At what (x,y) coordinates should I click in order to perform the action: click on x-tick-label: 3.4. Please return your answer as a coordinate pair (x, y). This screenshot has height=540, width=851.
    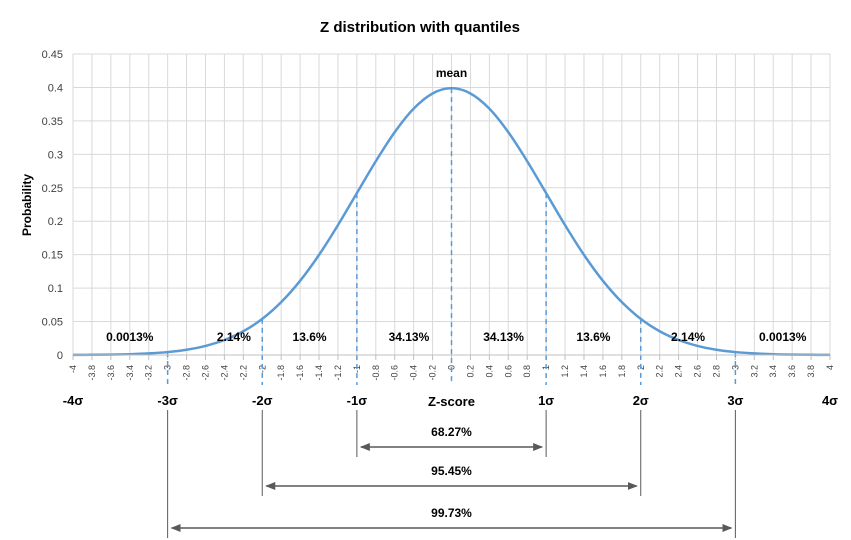
    Looking at the image, I should click on (773, 371).